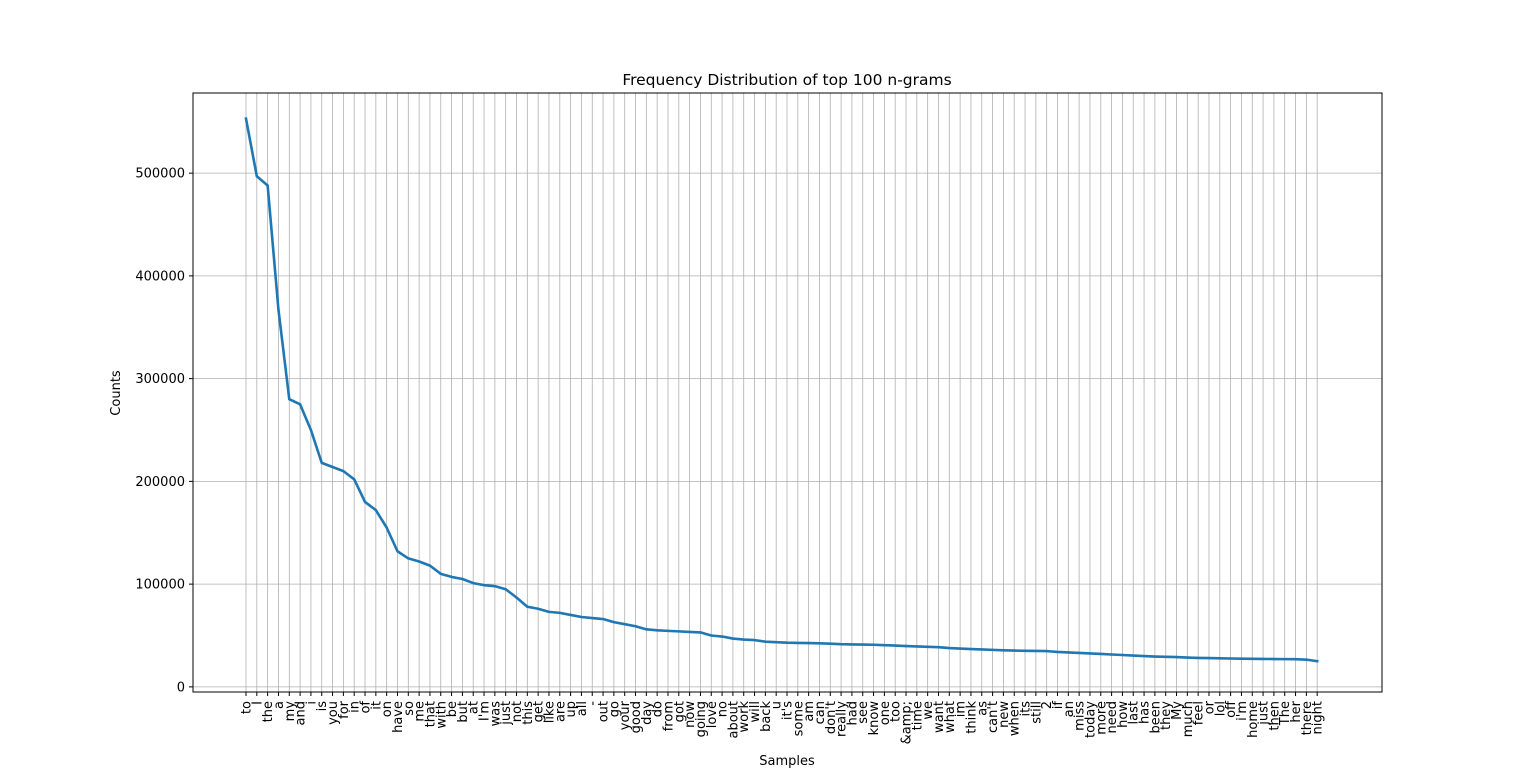 The height and width of the screenshot is (777, 1536). What do you see at coordinates (333, 713) in the screenshot?
I see `x-tick-label: you` at bounding box center [333, 713].